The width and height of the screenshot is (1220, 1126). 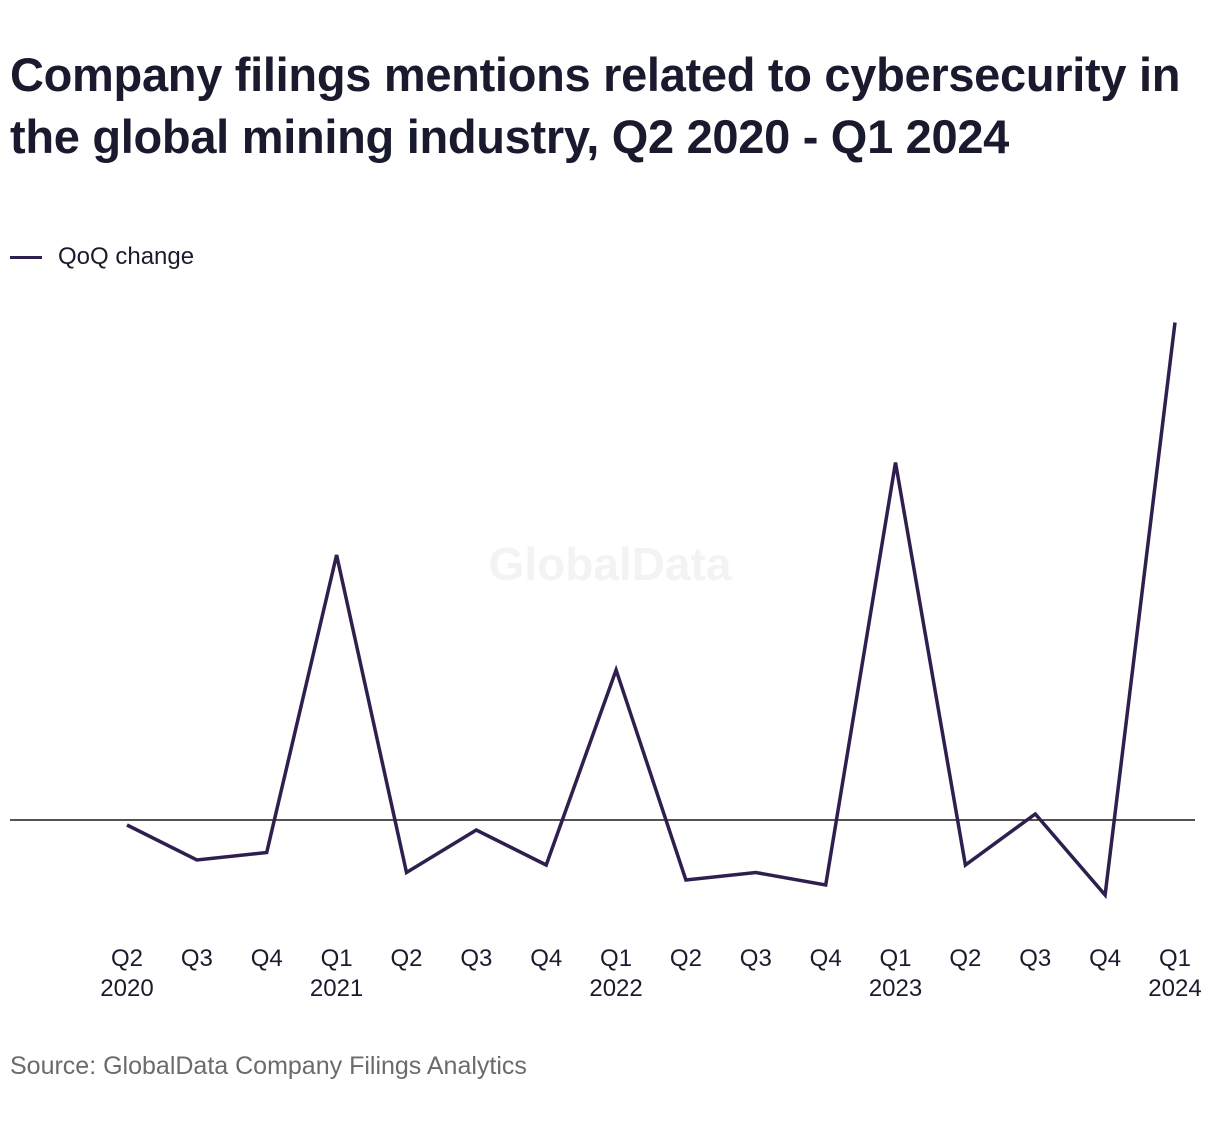 I want to click on watermark: GlobalData, so click(x=610, y=564).